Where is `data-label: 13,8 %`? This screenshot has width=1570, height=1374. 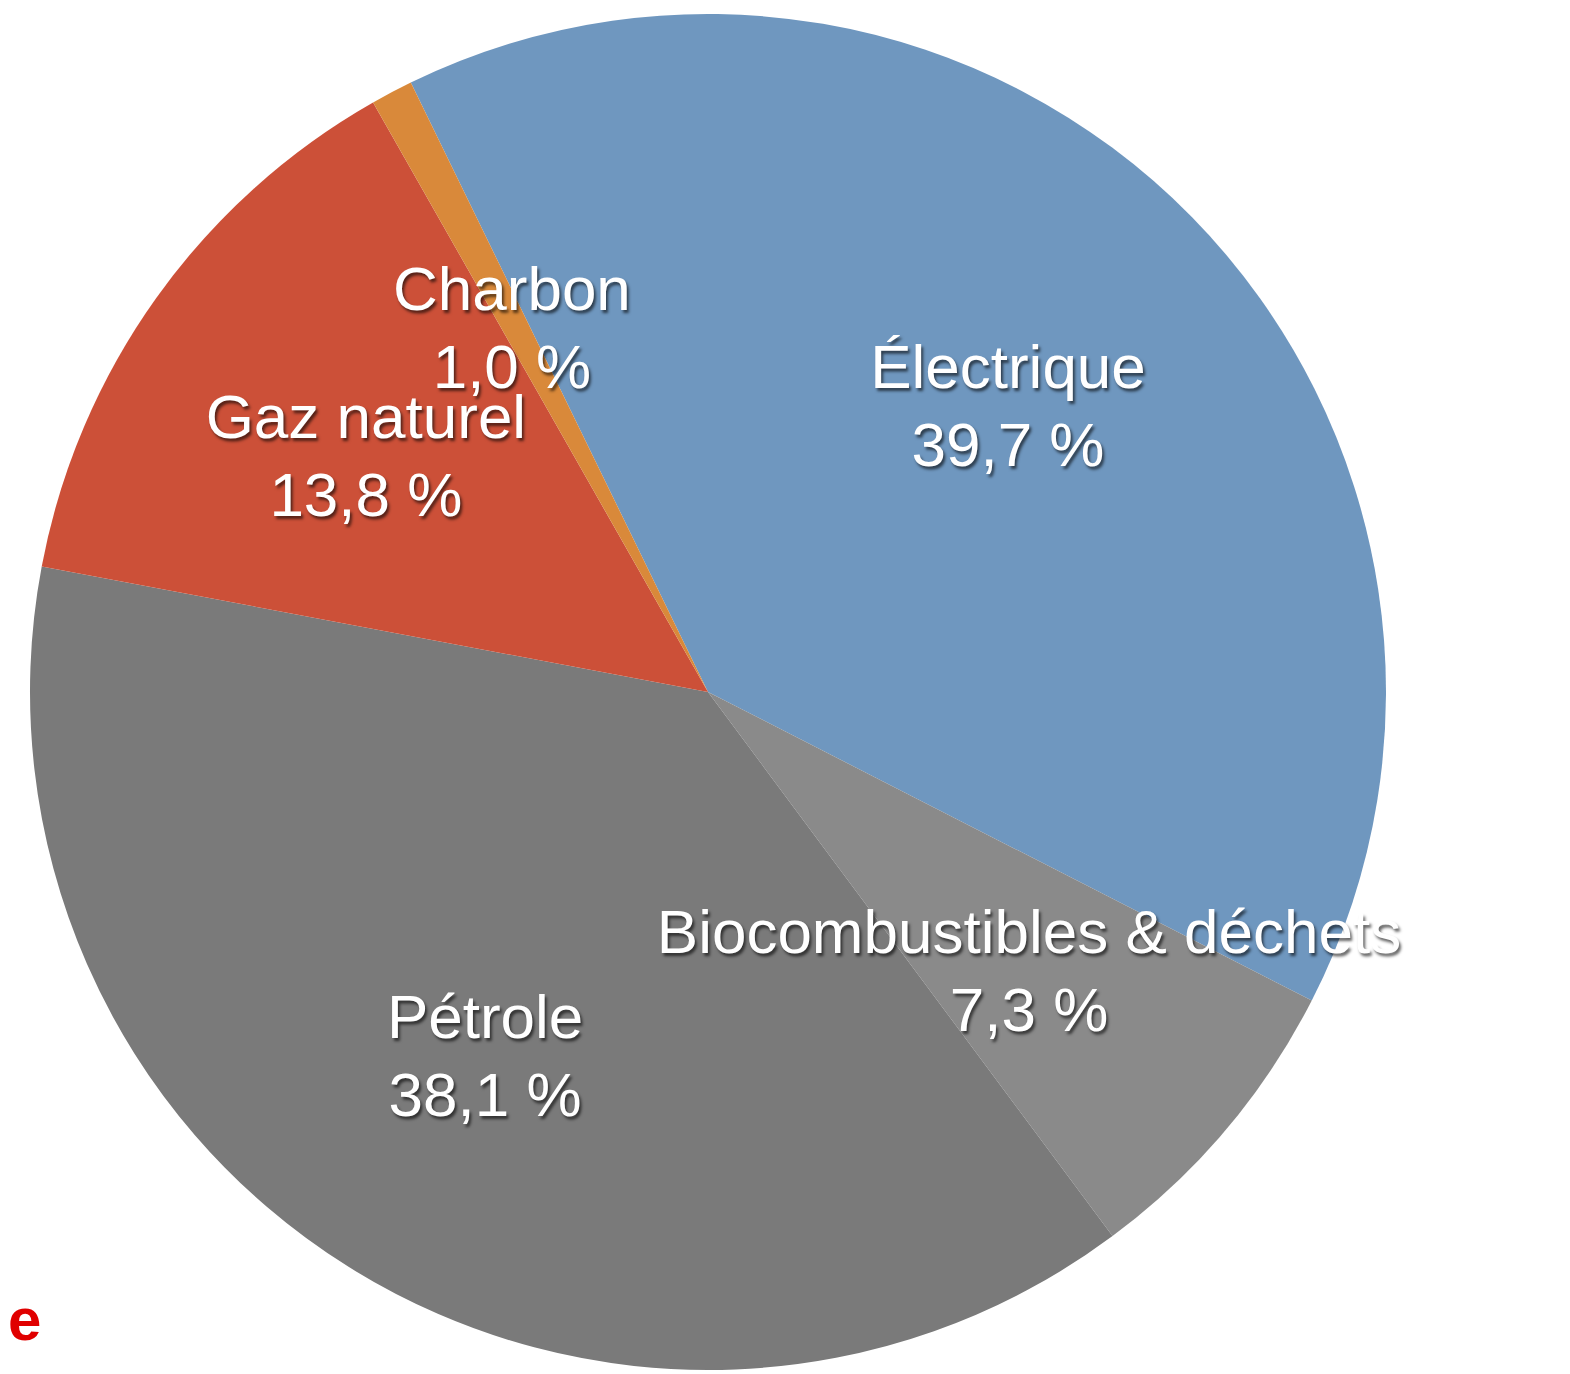
data-label: 13,8 % is located at coordinates (366, 494).